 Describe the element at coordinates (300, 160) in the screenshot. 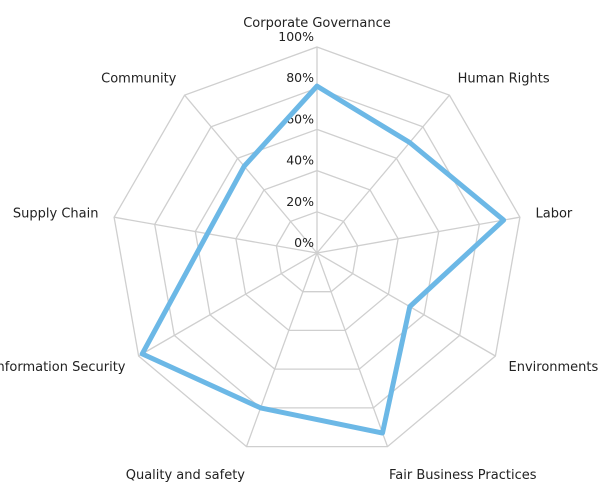

I see `tick-label: 40%` at that location.